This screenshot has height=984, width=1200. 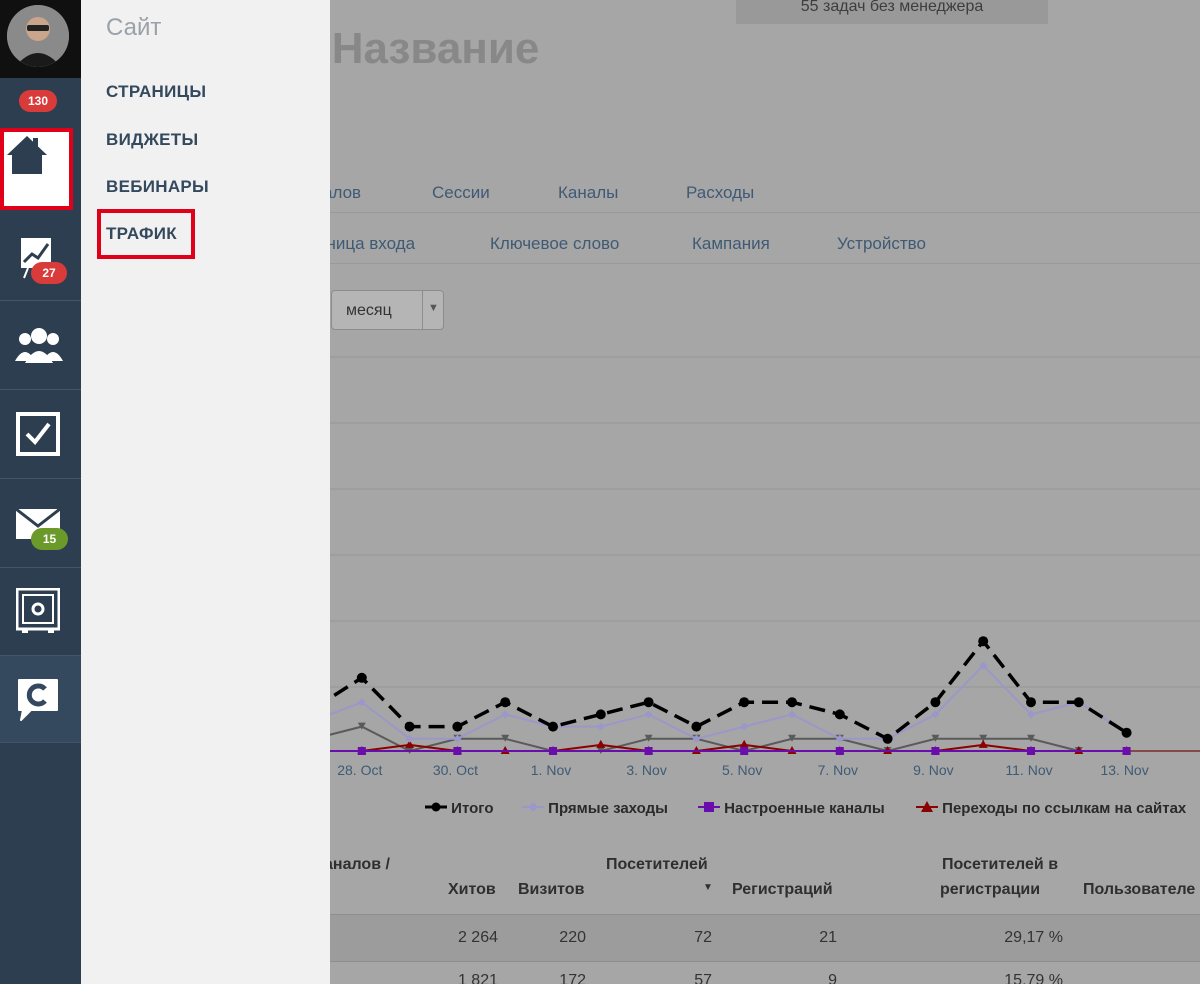 I want to click on legend-item-referrals: Переходы по ссылкам на сайтах, so click(x=1051, y=808).